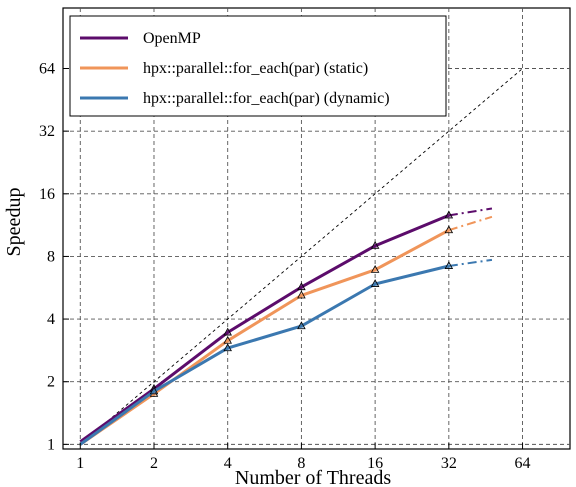 This screenshot has height=487, width=576. What do you see at coordinates (51, 444) in the screenshot?
I see `y-tick-label: 1` at bounding box center [51, 444].